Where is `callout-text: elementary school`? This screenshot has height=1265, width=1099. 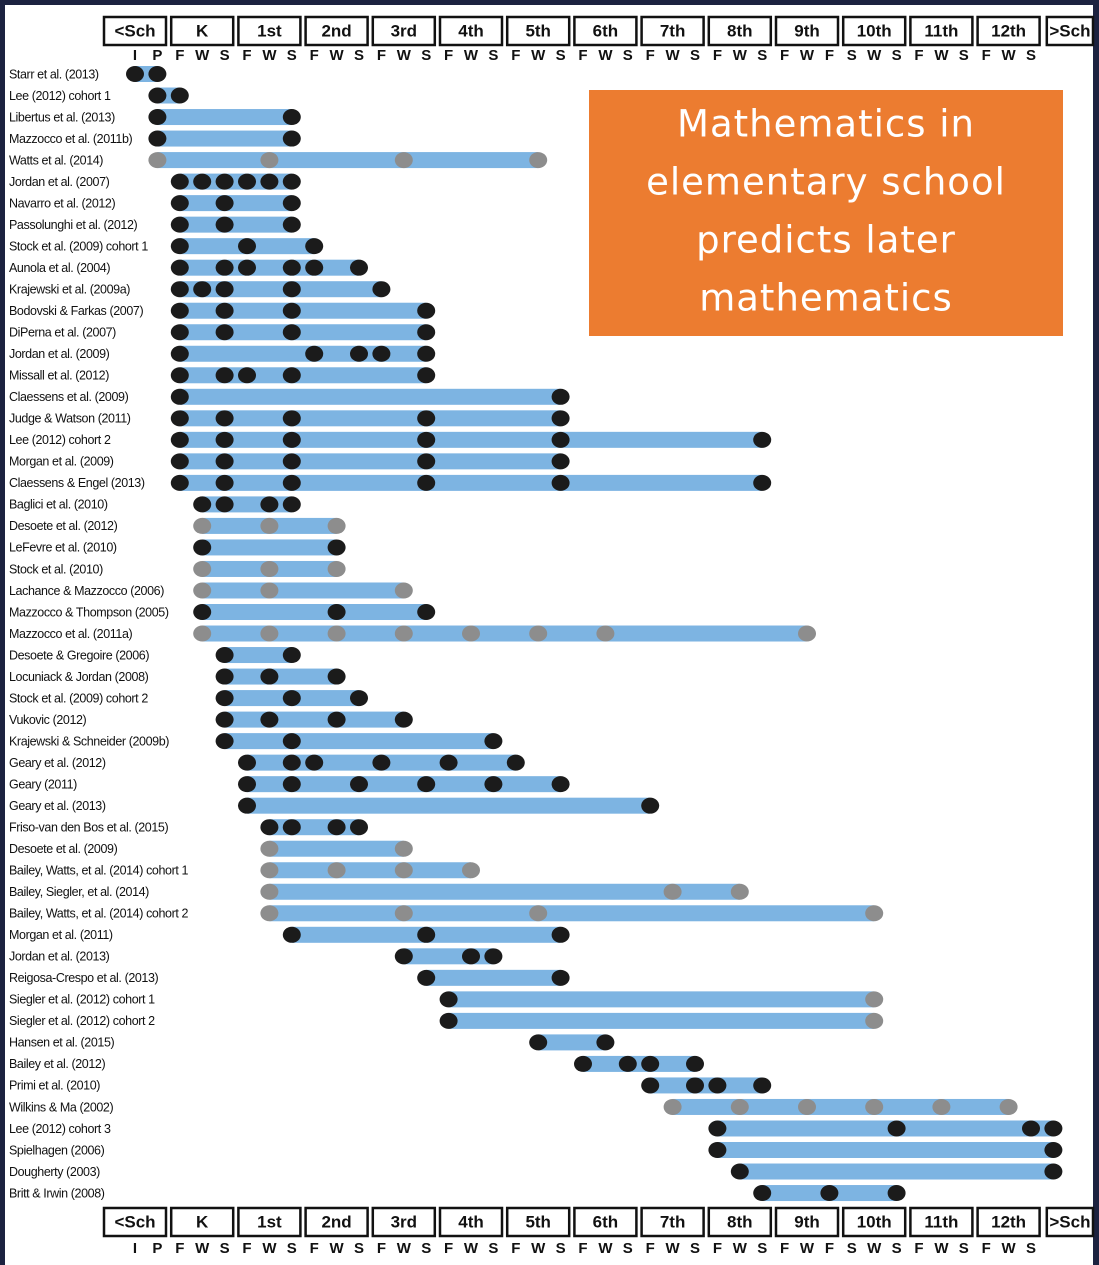 callout-text: elementary school is located at coordinates (826, 182).